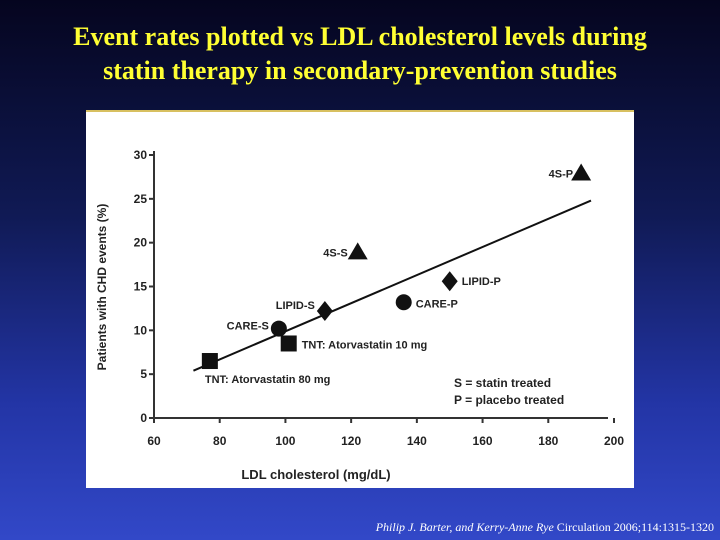 Image resolution: width=720 pixels, height=540 pixels. Describe the element at coordinates (315, 474) in the screenshot. I see `x-axis-label: LDL cholesterol (mg/dL)` at that location.